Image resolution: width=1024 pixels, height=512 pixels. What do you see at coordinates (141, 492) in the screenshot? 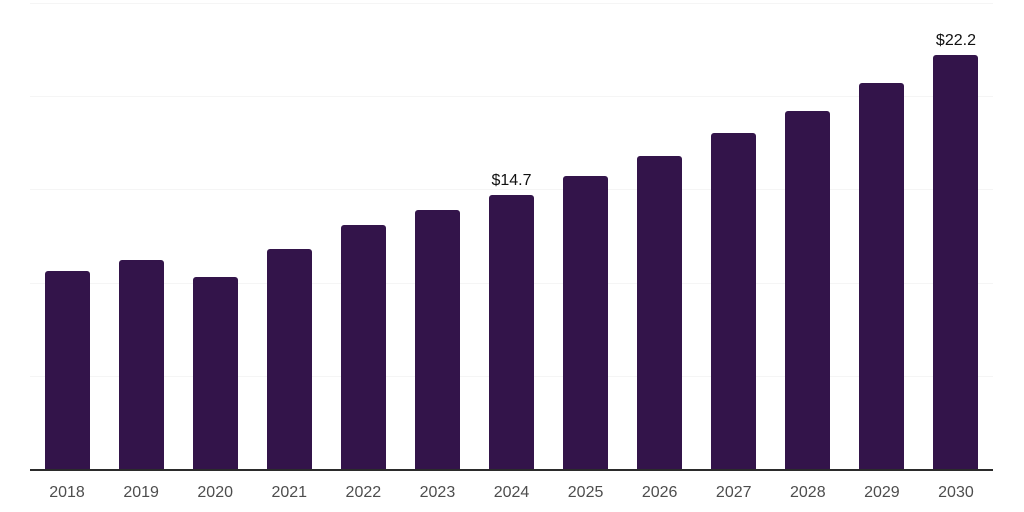
I see `x-tick-label-2019: 2019` at bounding box center [141, 492].